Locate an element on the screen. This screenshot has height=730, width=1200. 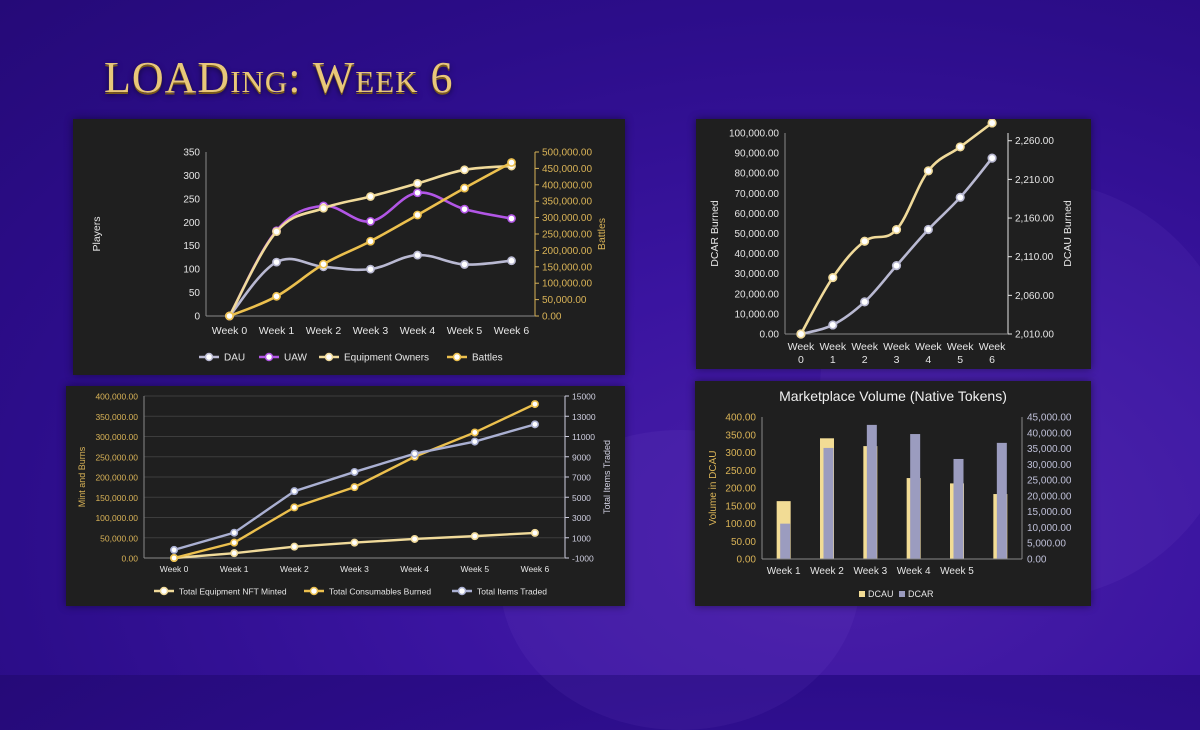
x-tick-label-week-1: Week 1 is located at coordinates (784, 571).